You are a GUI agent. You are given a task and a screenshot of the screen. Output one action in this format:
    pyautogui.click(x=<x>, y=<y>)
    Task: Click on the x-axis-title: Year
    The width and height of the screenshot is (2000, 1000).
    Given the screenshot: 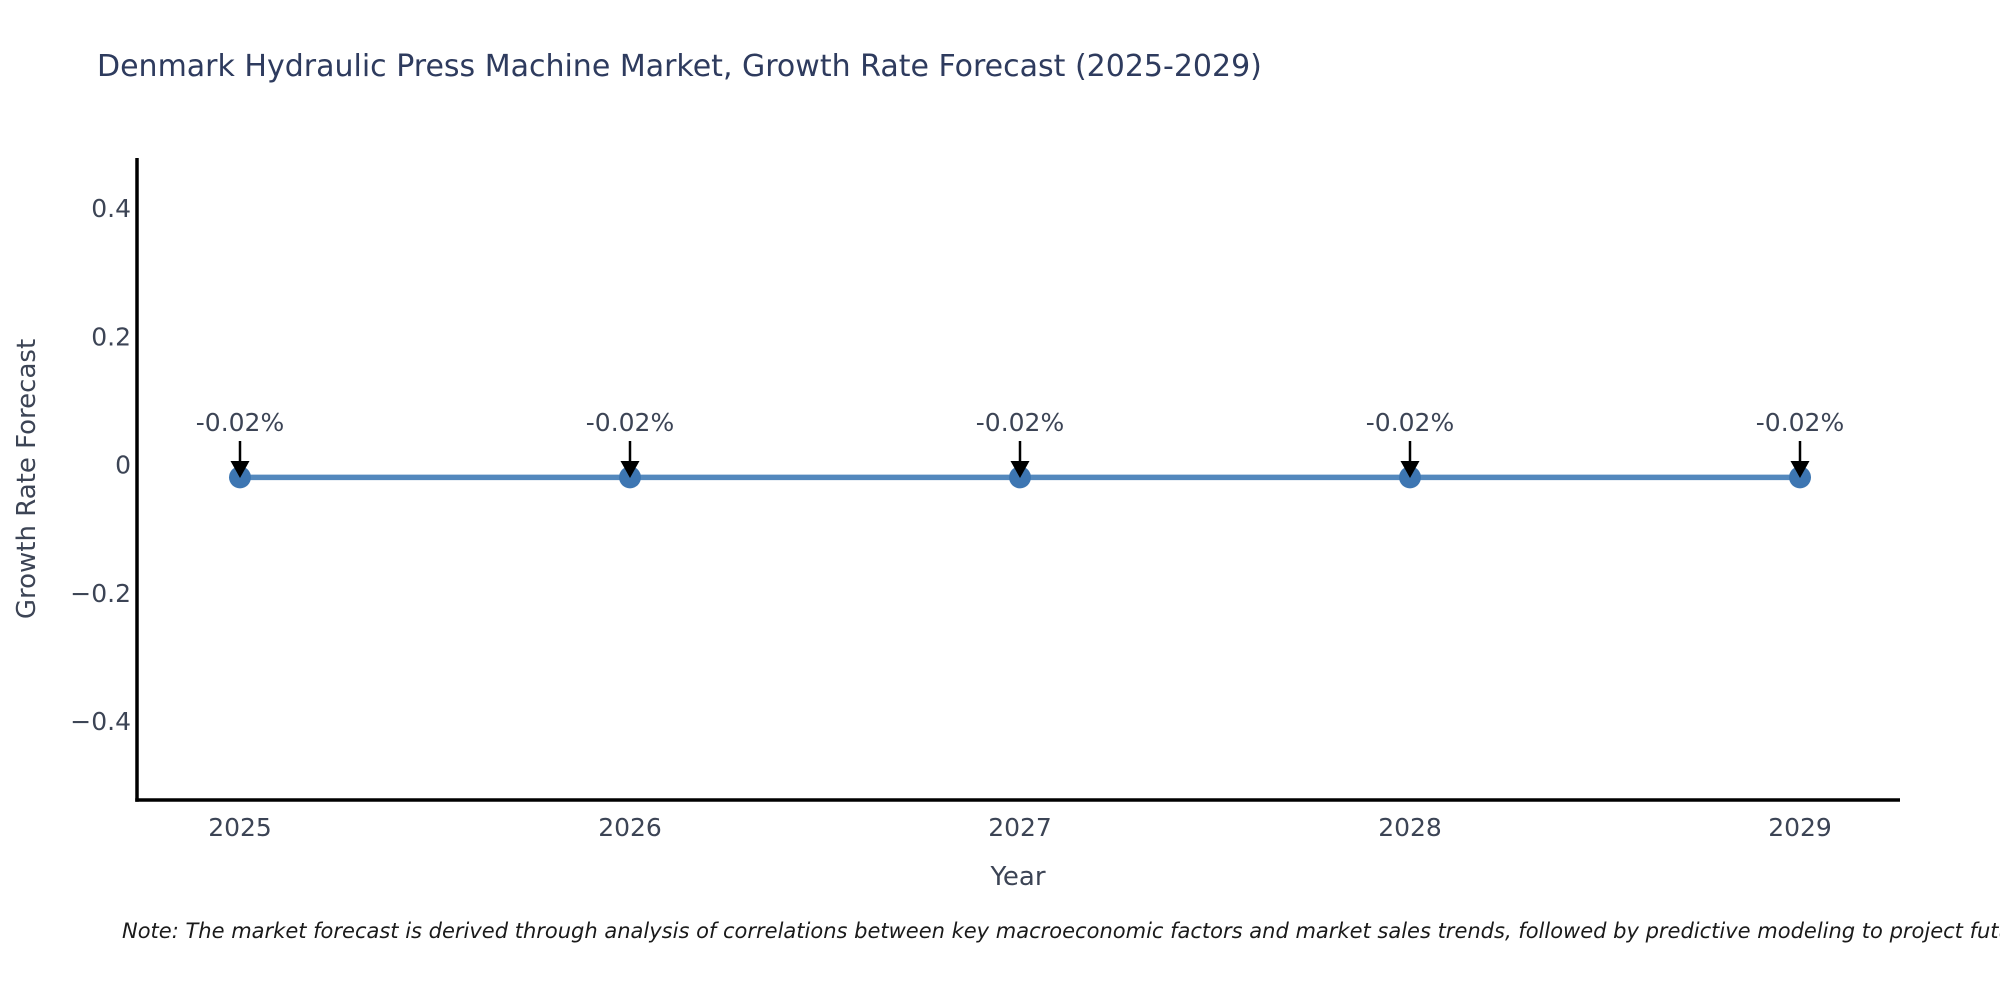 What is the action you would take?
    pyautogui.click(x=1018, y=877)
    